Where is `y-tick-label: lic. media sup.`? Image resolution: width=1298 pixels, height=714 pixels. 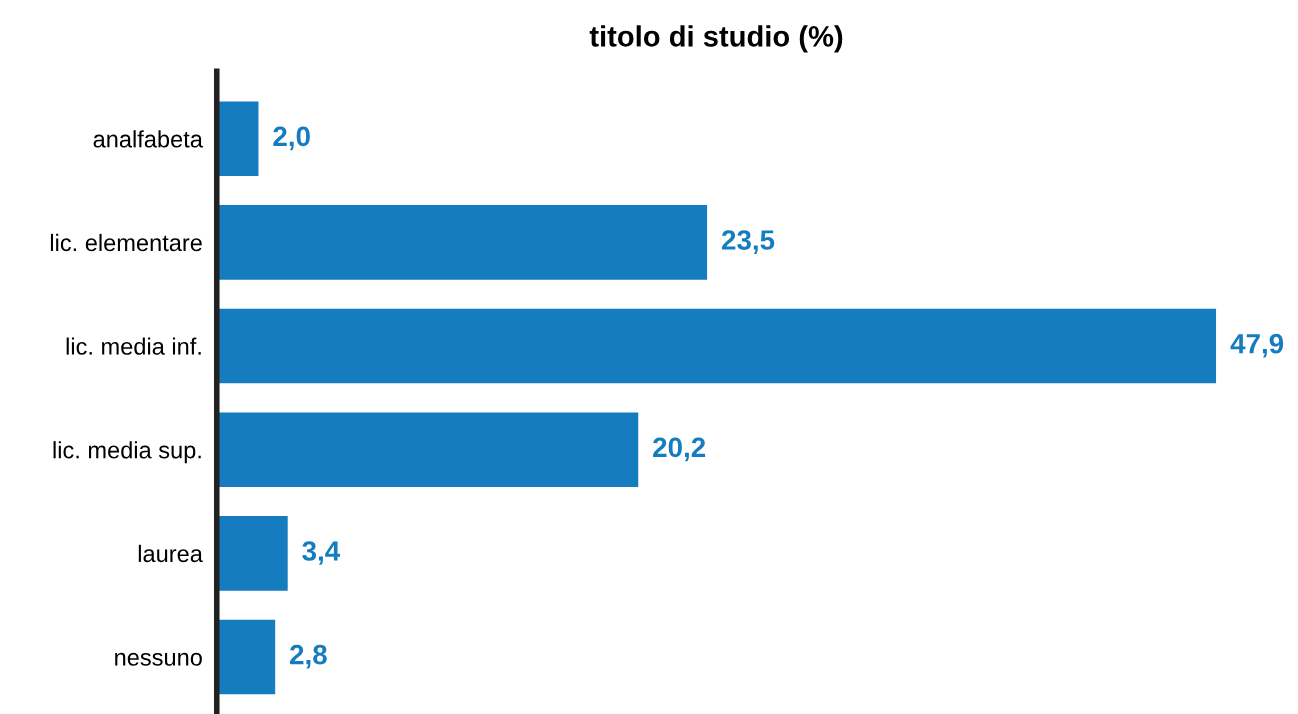 y-tick-label: lic. media sup. is located at coordinates (127, 452).